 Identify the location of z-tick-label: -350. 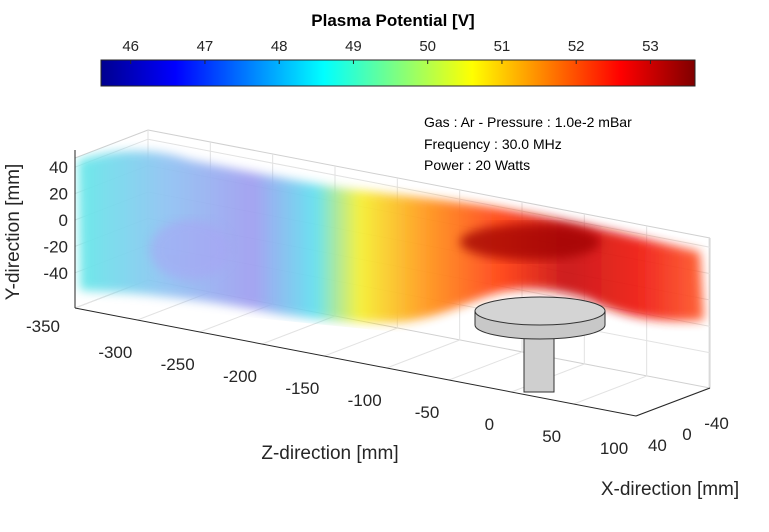
(43, 326).